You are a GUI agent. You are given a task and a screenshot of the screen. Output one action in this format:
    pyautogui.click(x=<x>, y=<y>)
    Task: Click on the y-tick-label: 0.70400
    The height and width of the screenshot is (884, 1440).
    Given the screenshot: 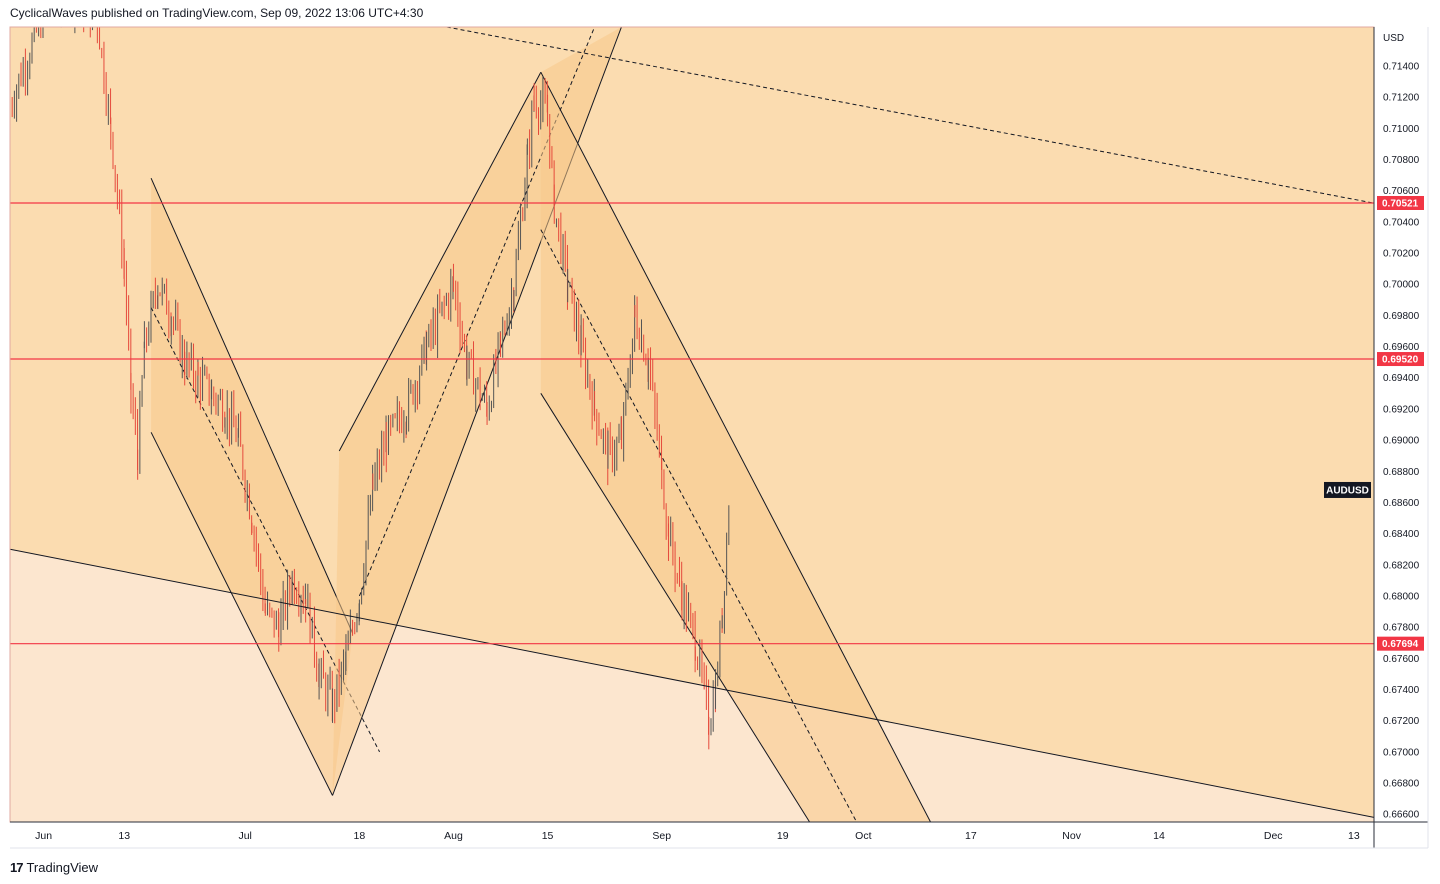 What is the action you would take?
    pyautogui.click(x=1401, y=222)
    